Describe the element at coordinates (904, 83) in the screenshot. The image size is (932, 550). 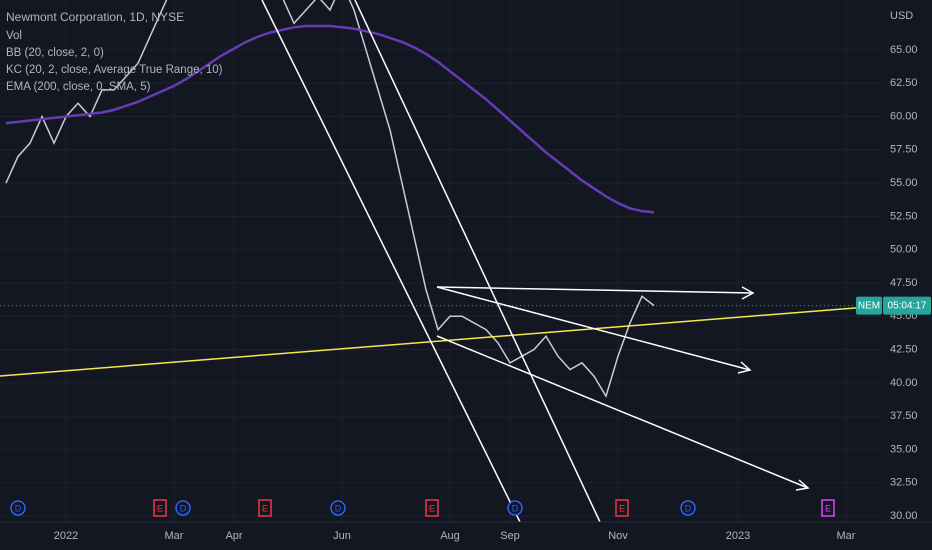
I see `y-tick-label: 62.50` at that location.